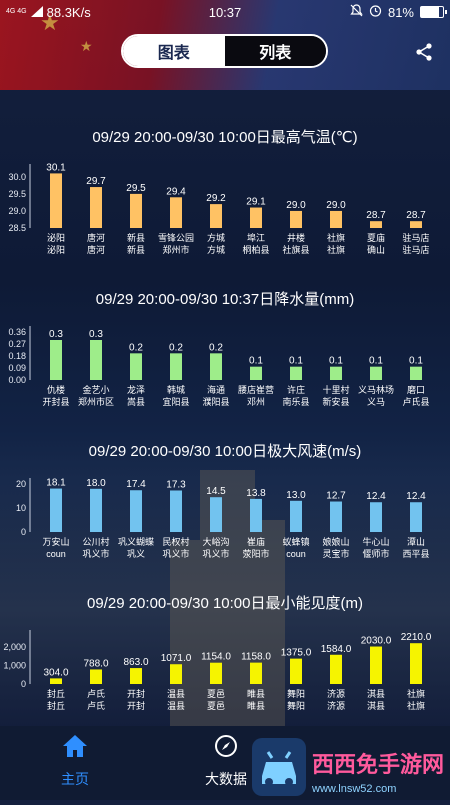 The width and height of the screenshot is (450, 805). What do you see at coordinates (256, 237) in the screenshot?
I see `category-label: 埠江` at bounding box center [256, 237].